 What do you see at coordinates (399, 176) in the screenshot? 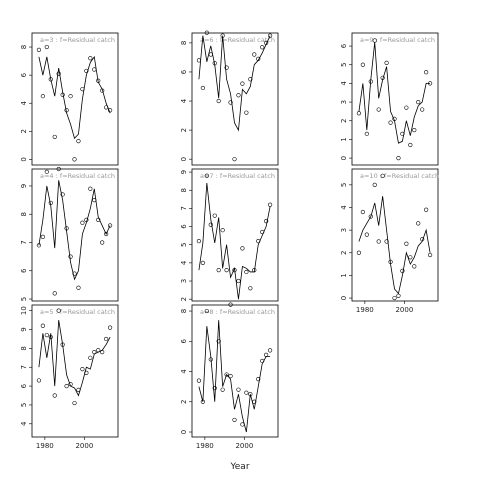
I see `strip-label: a=10 : f=Residual catch` at bounding box center [399, 176].